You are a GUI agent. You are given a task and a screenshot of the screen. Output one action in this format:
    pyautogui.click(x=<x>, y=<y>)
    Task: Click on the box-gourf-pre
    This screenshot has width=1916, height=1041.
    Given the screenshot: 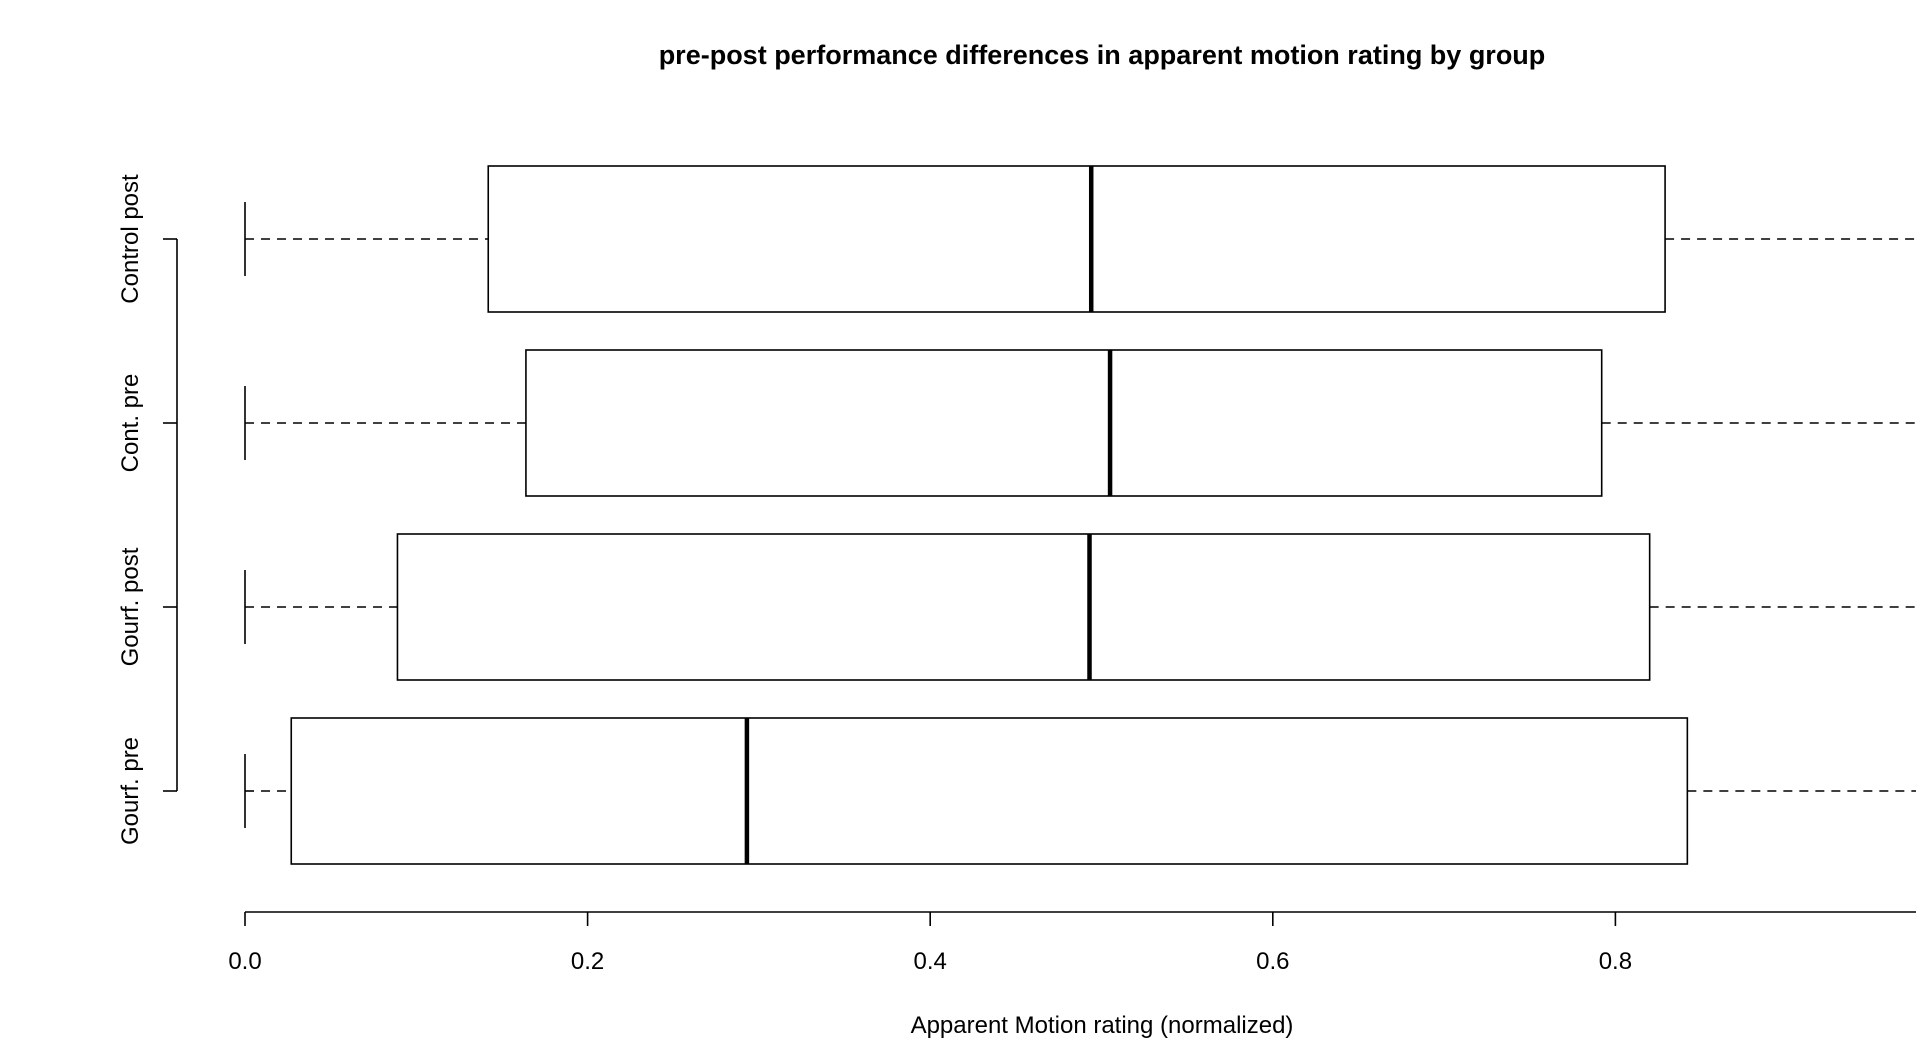 What is the action you would take?
    pyautogui.click(x=1080, y=791)
    